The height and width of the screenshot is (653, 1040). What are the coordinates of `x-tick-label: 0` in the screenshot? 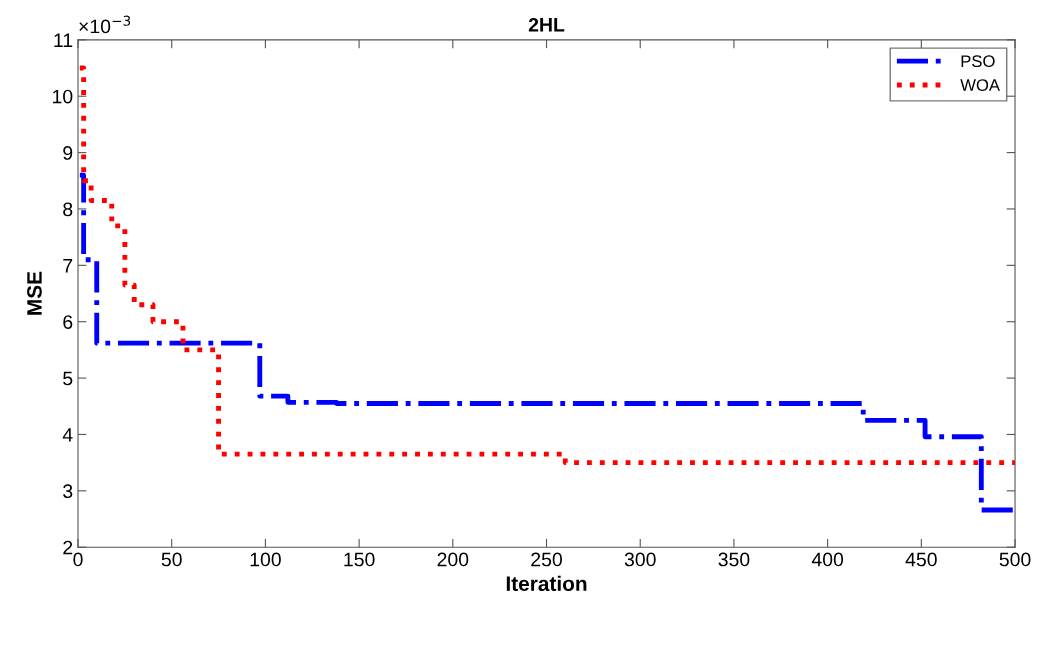 It's located at (78, 559).